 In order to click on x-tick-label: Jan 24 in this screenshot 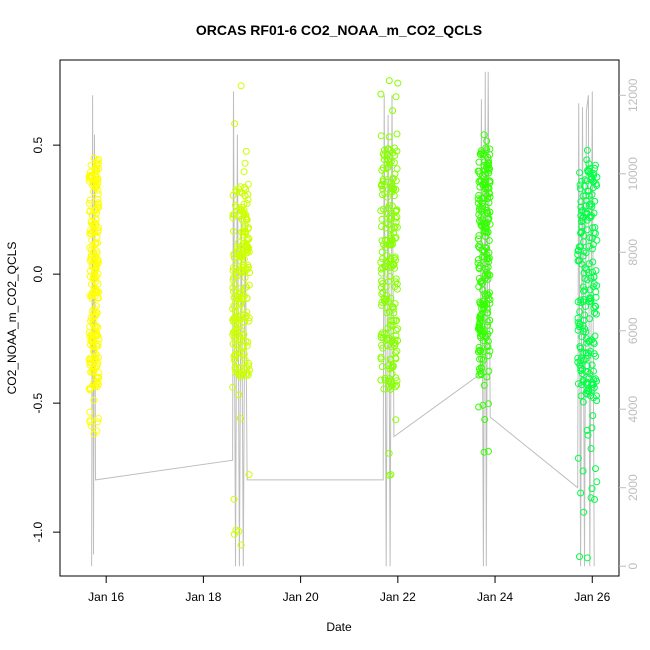, I will do `click(495, 597)`.